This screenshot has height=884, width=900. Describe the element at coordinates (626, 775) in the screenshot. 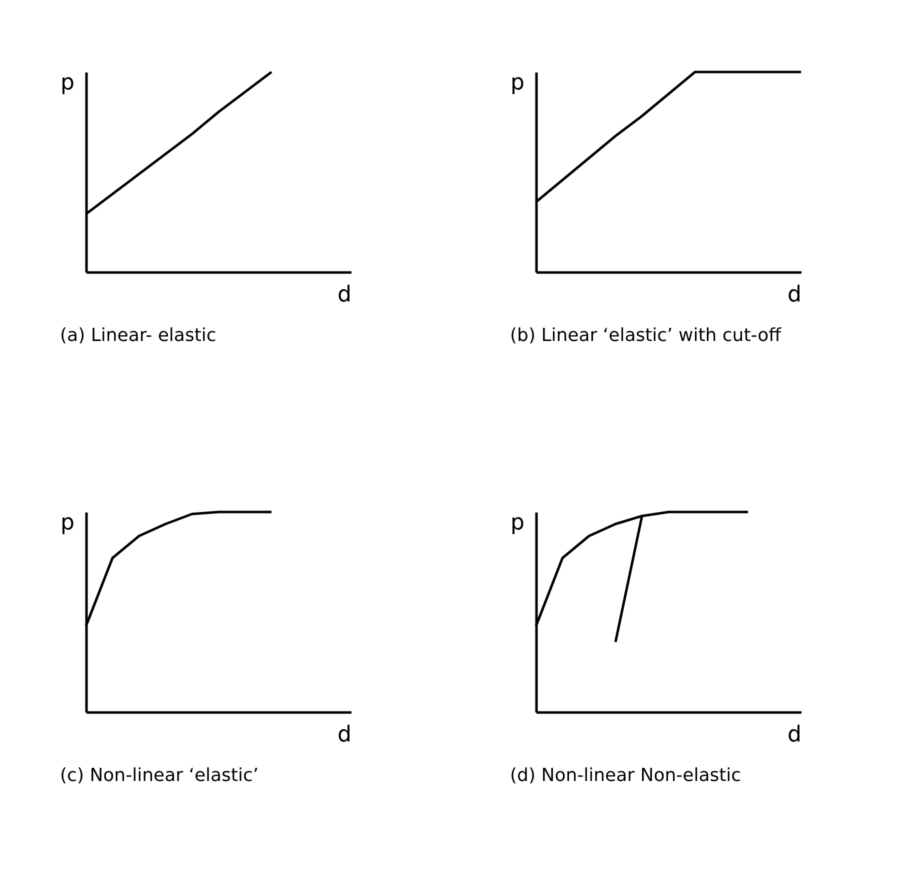

I see `text: (d) Non-linear Non-elastic` at that location.